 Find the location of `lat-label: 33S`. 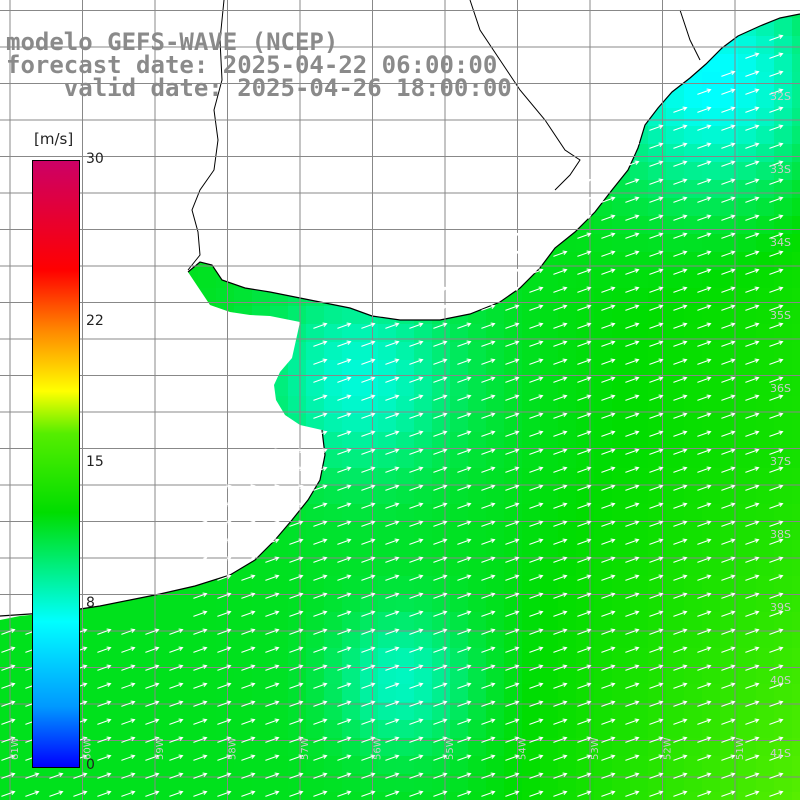

lat-label: 33S is located at coordinates (780, 169).